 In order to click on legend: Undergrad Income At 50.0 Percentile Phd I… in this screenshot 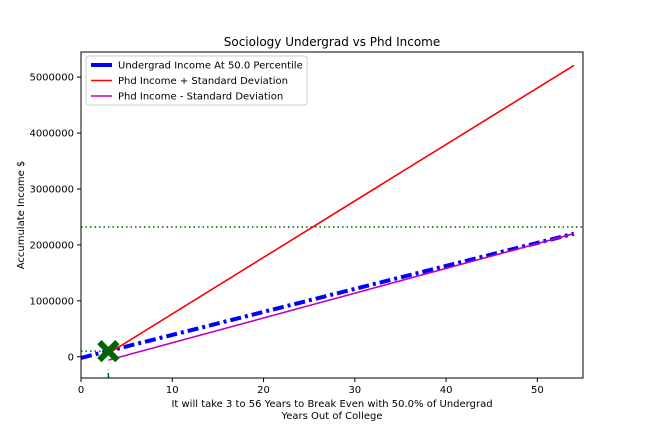, I will do `click(196, 80)`.